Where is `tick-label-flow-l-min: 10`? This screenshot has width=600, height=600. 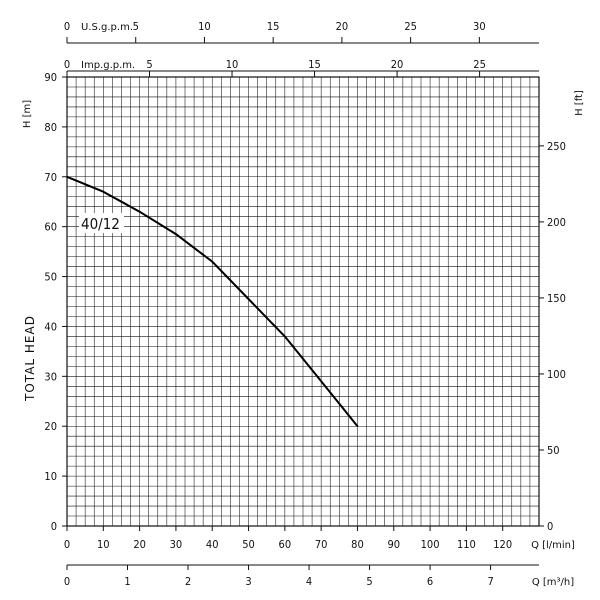
tick-label-flow-l-min: 10 is located at coordinates (103, 544).